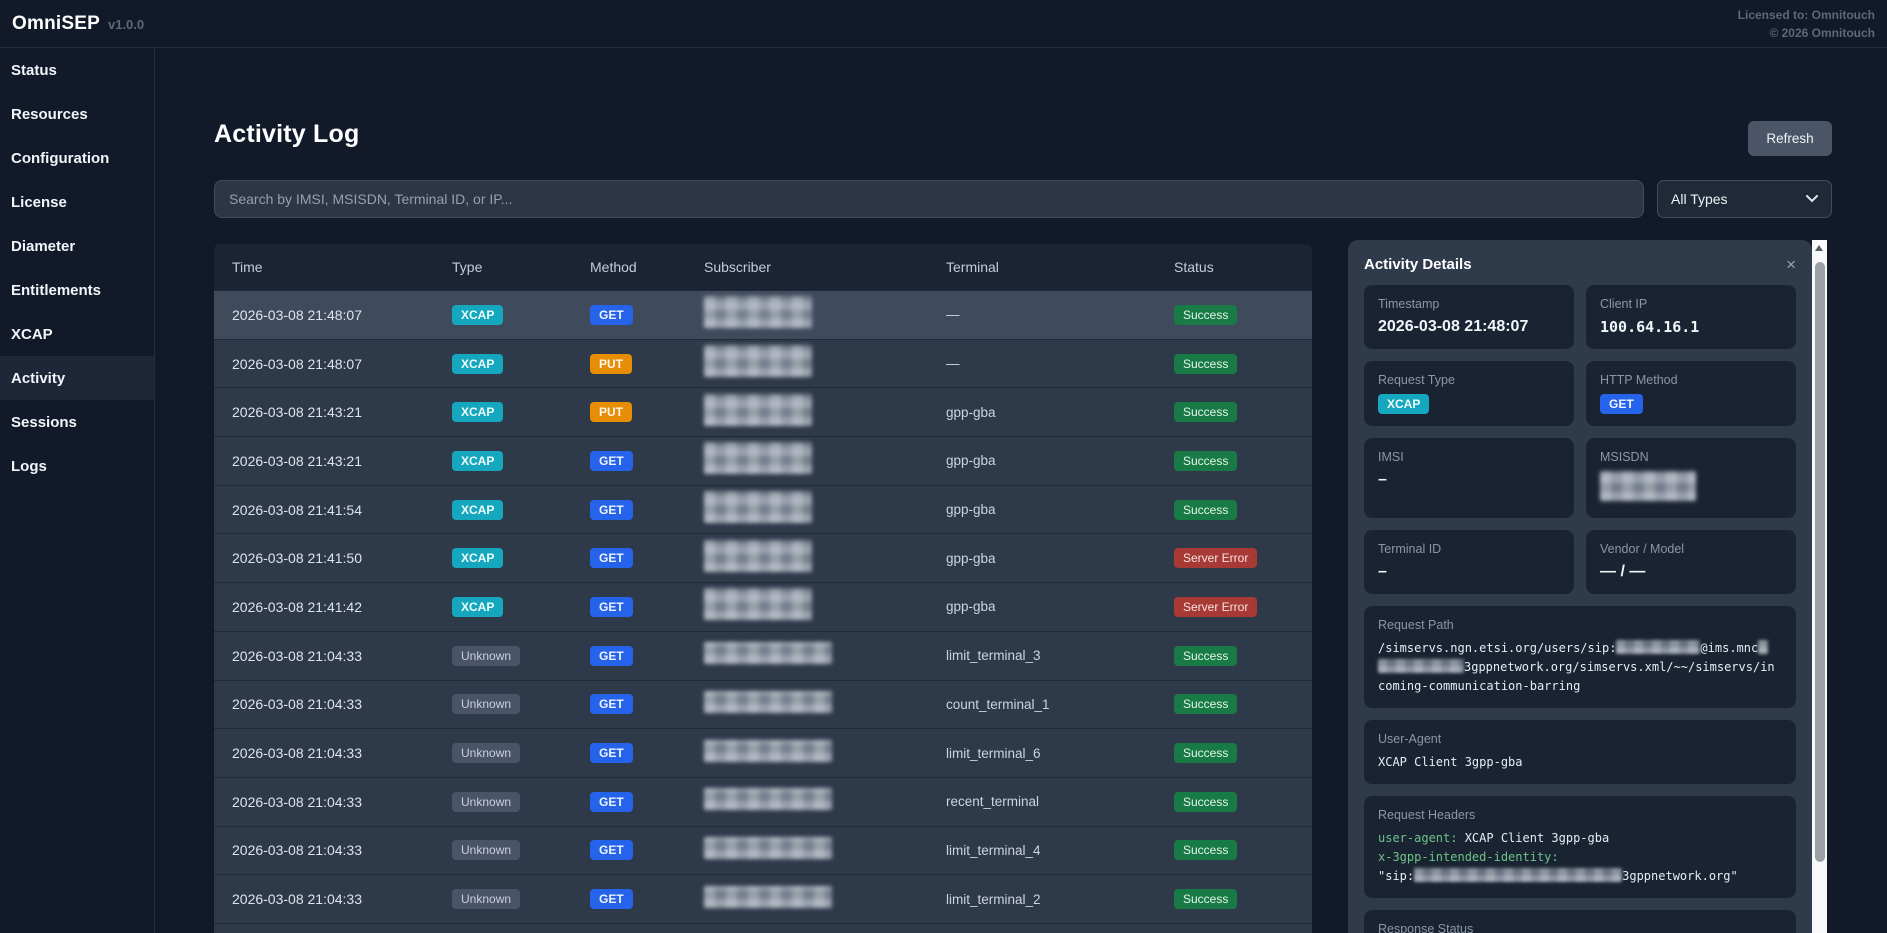 This screenshot has height=933, width=1887. What do you see at coordinates (1580, 752) in the screenshot?
I see `user-agent-card: User-Agent XCAP Client 3gpp-gba` at bounding box center [1580, 752].